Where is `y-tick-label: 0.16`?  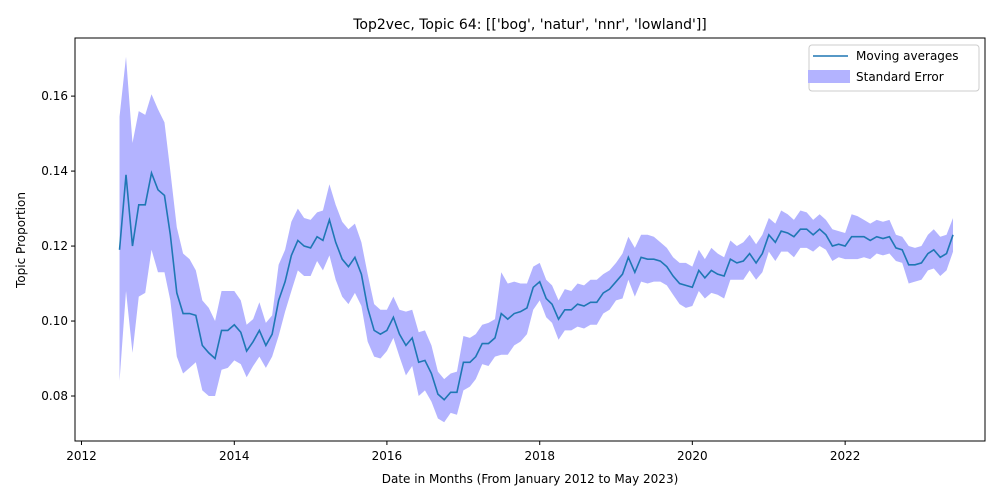
y-tick-label: 0.16 is located at coordinates (54, 96).